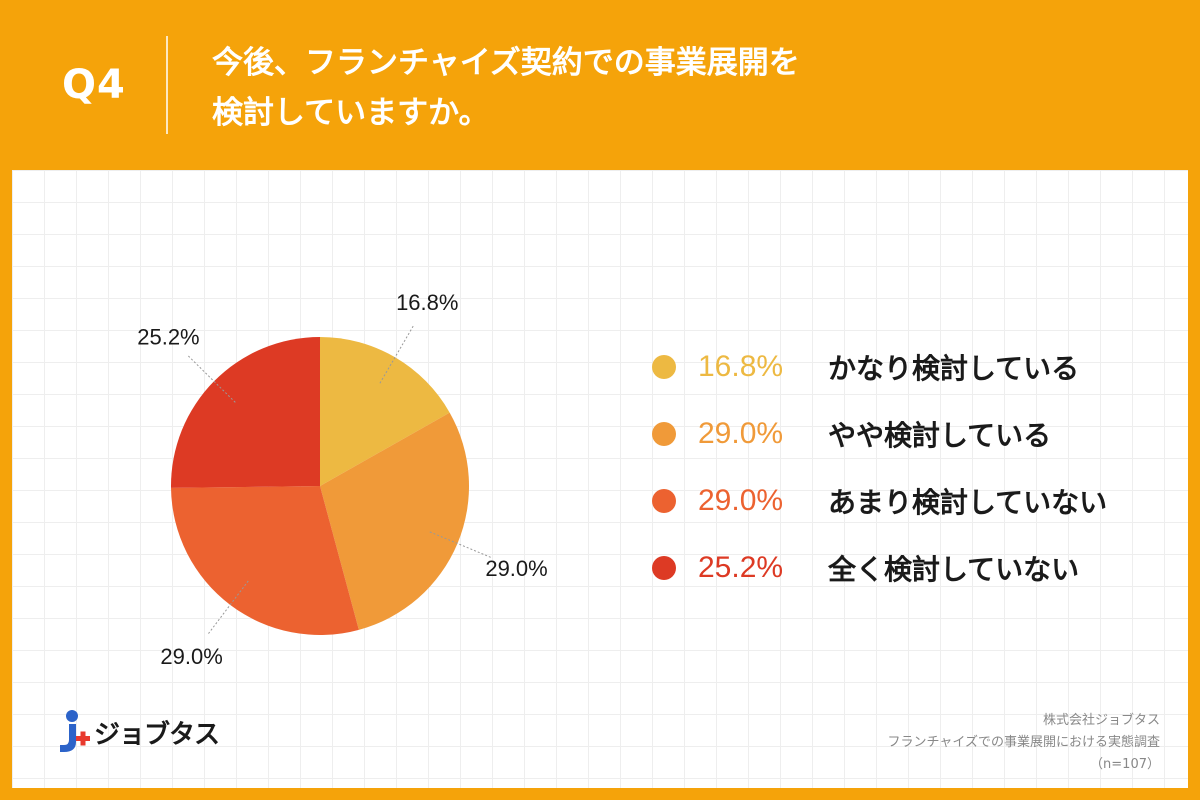  Describe the element at coordinates (157, 734) in the screenshot. I see `logo-text: ジョブタス` at that location.